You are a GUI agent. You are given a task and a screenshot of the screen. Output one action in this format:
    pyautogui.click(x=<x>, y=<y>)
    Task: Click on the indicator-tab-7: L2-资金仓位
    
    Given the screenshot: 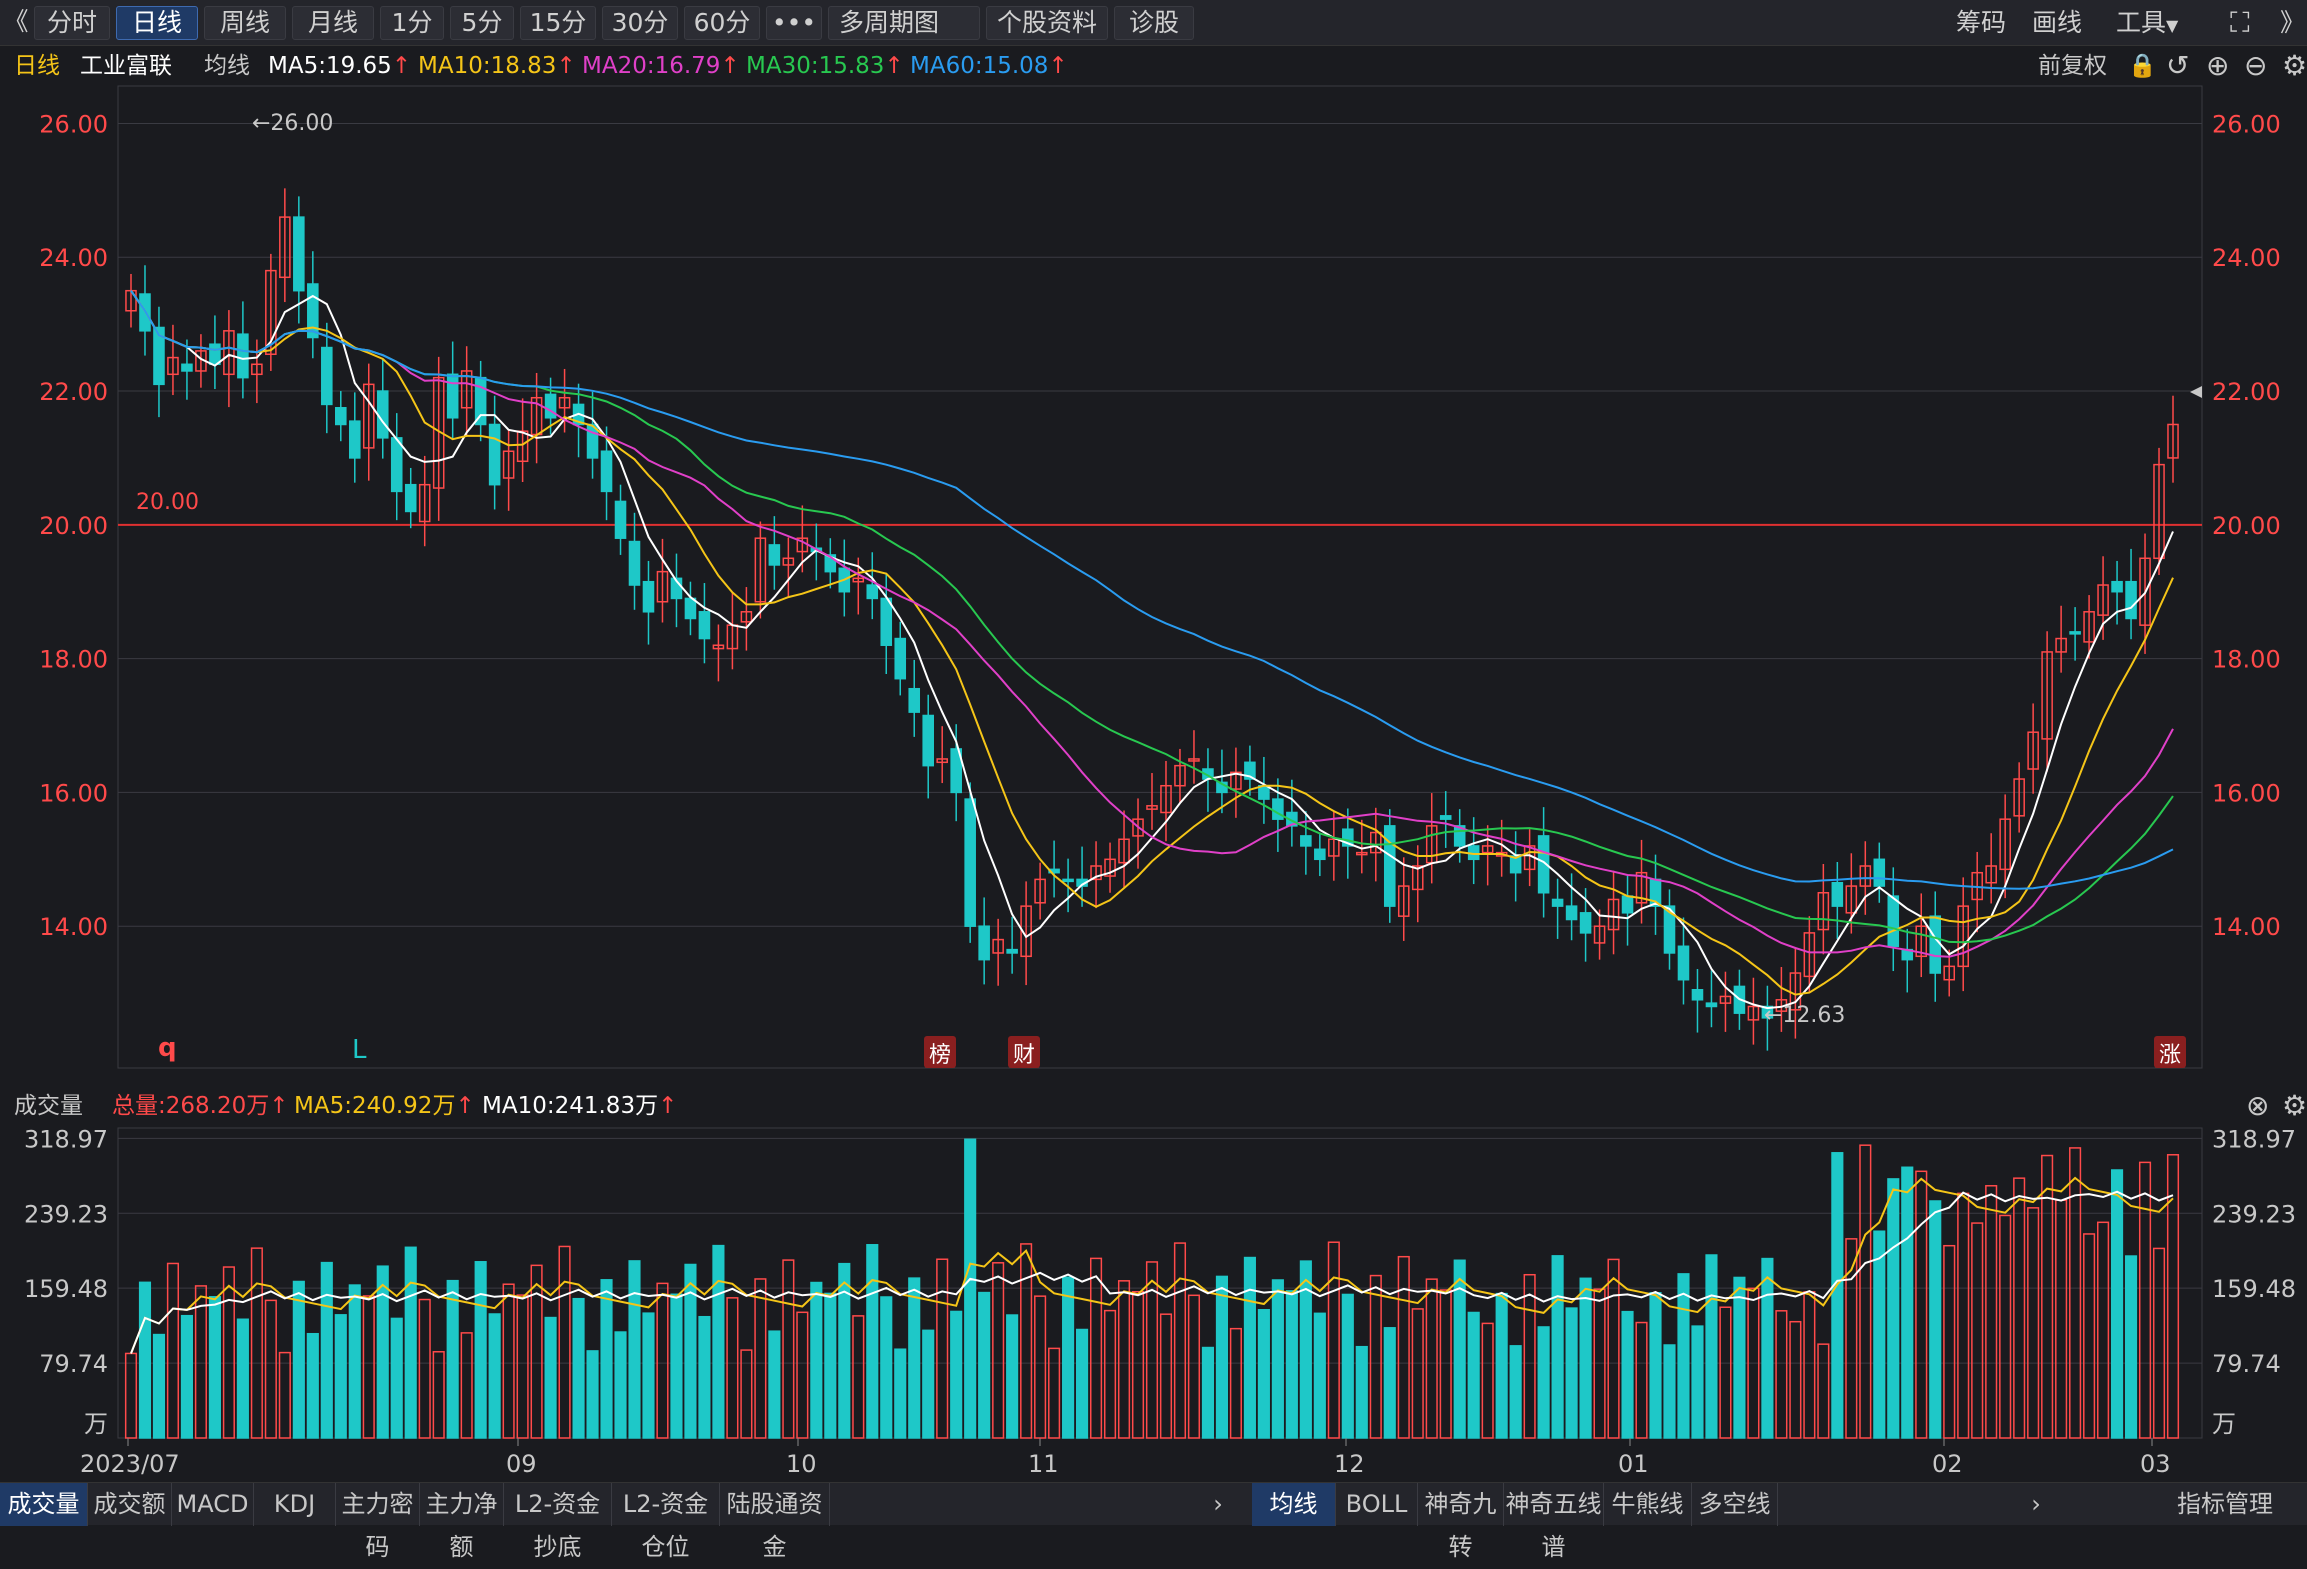 What is the action you would take?
    pyautogui.click(x=666, y=1522)
    